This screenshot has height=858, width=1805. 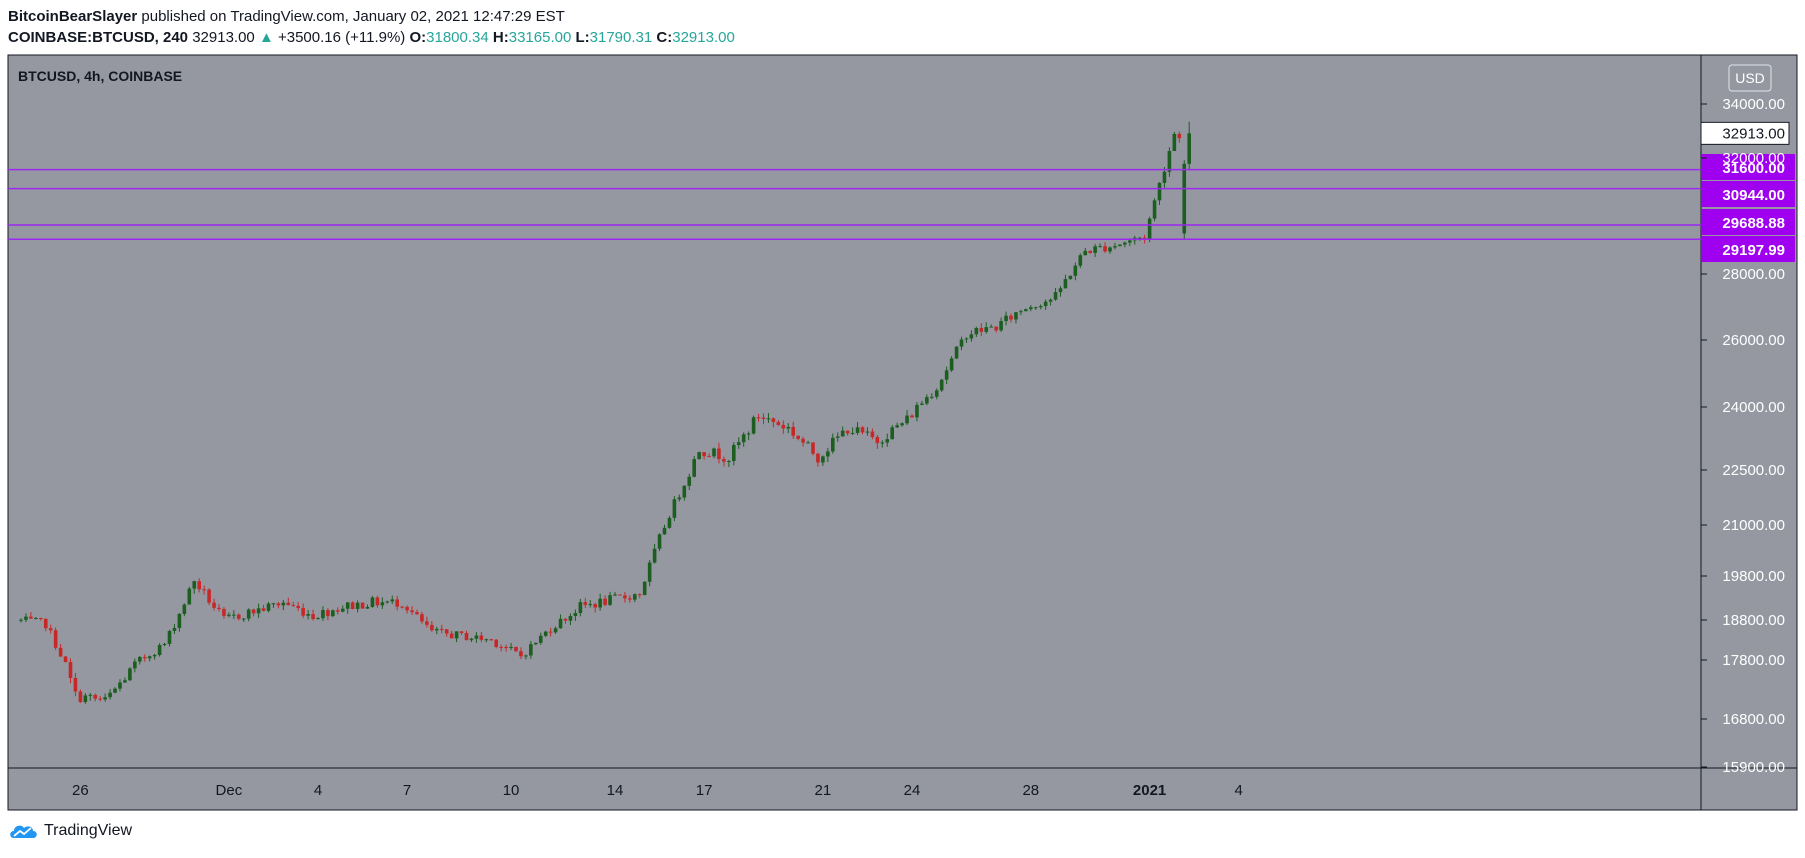 I want to click on chart-title: BTCUSD, 4h, COINBASE, so click(x=100, y=76).